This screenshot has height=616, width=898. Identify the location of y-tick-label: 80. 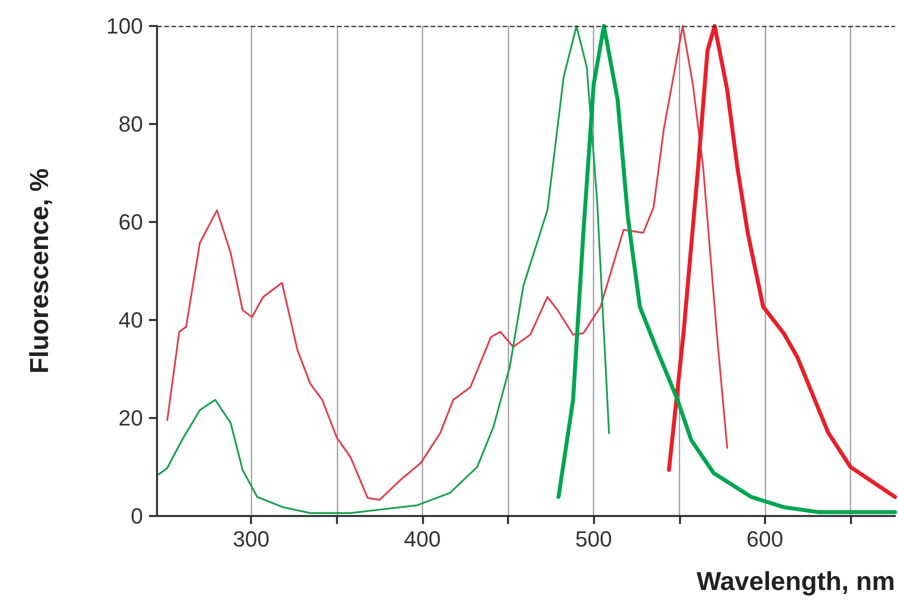
(130, 124).